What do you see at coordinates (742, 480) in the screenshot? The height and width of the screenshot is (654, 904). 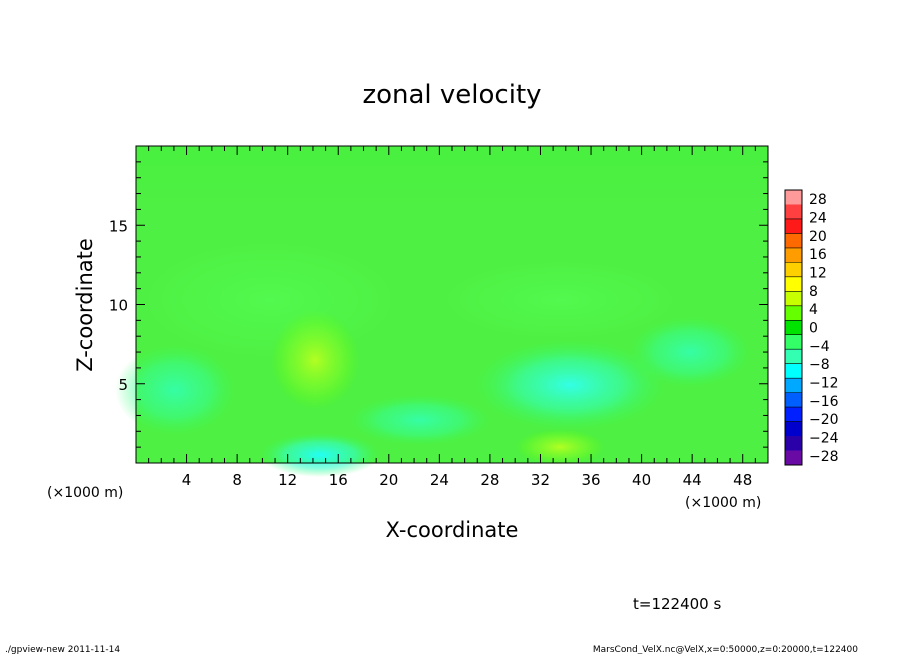 I see `x-tick-label: 48` at bounding box center [742, 480].